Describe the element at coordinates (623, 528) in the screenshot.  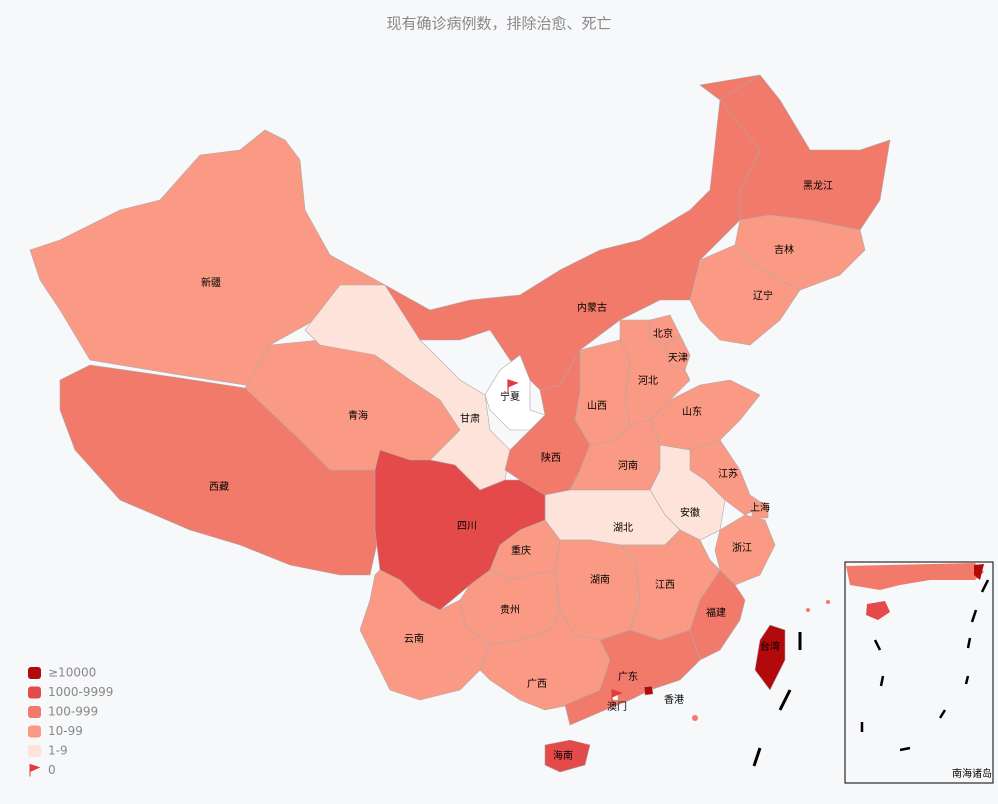
I see `province-label: 湖北` at that location.